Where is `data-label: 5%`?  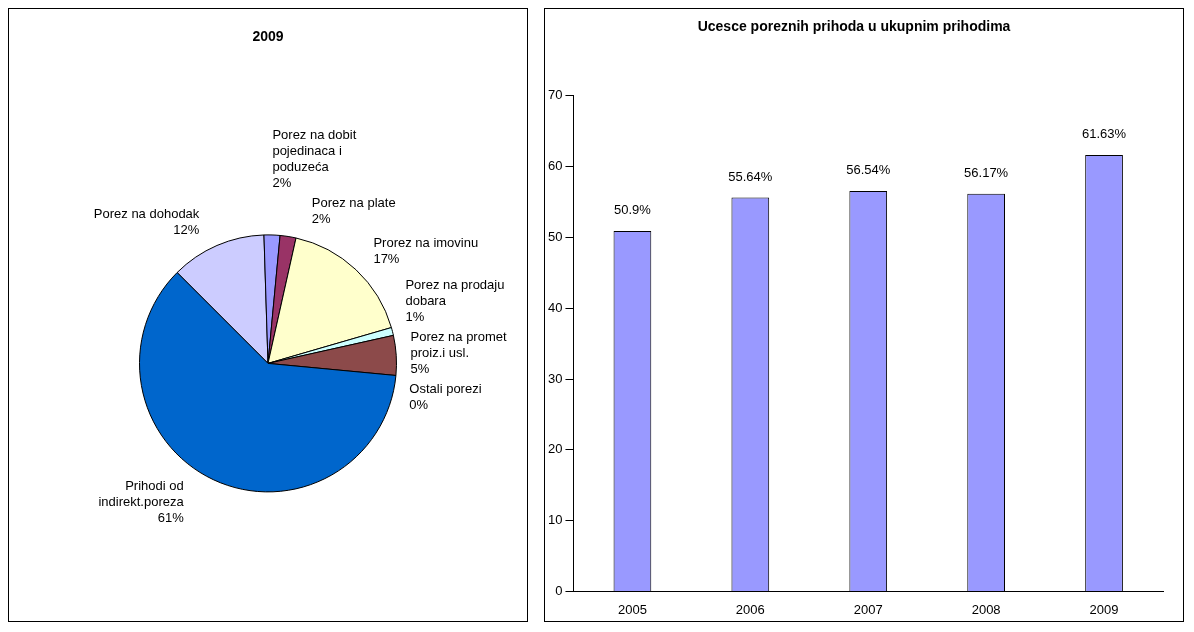
data-label: 5% is located at coordinates (420, 369).